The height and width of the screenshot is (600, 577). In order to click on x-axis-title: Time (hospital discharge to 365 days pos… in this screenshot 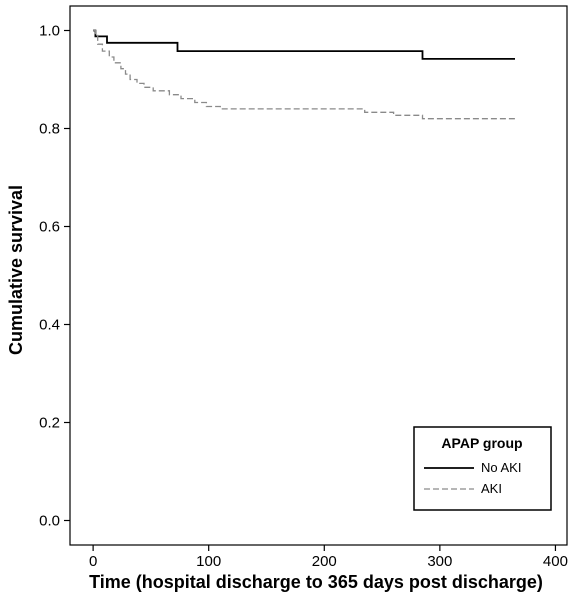, I will do `click(316, 582)`.